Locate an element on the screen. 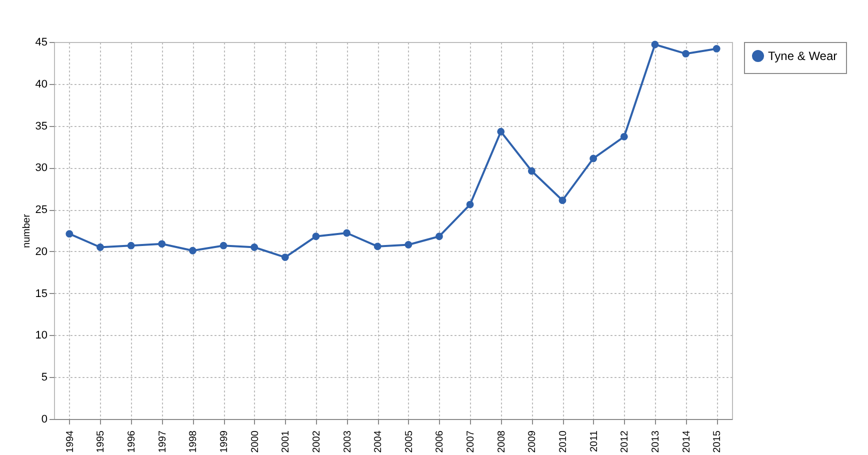  x-tick-label: 2014 is located at coordinates (686, 441).